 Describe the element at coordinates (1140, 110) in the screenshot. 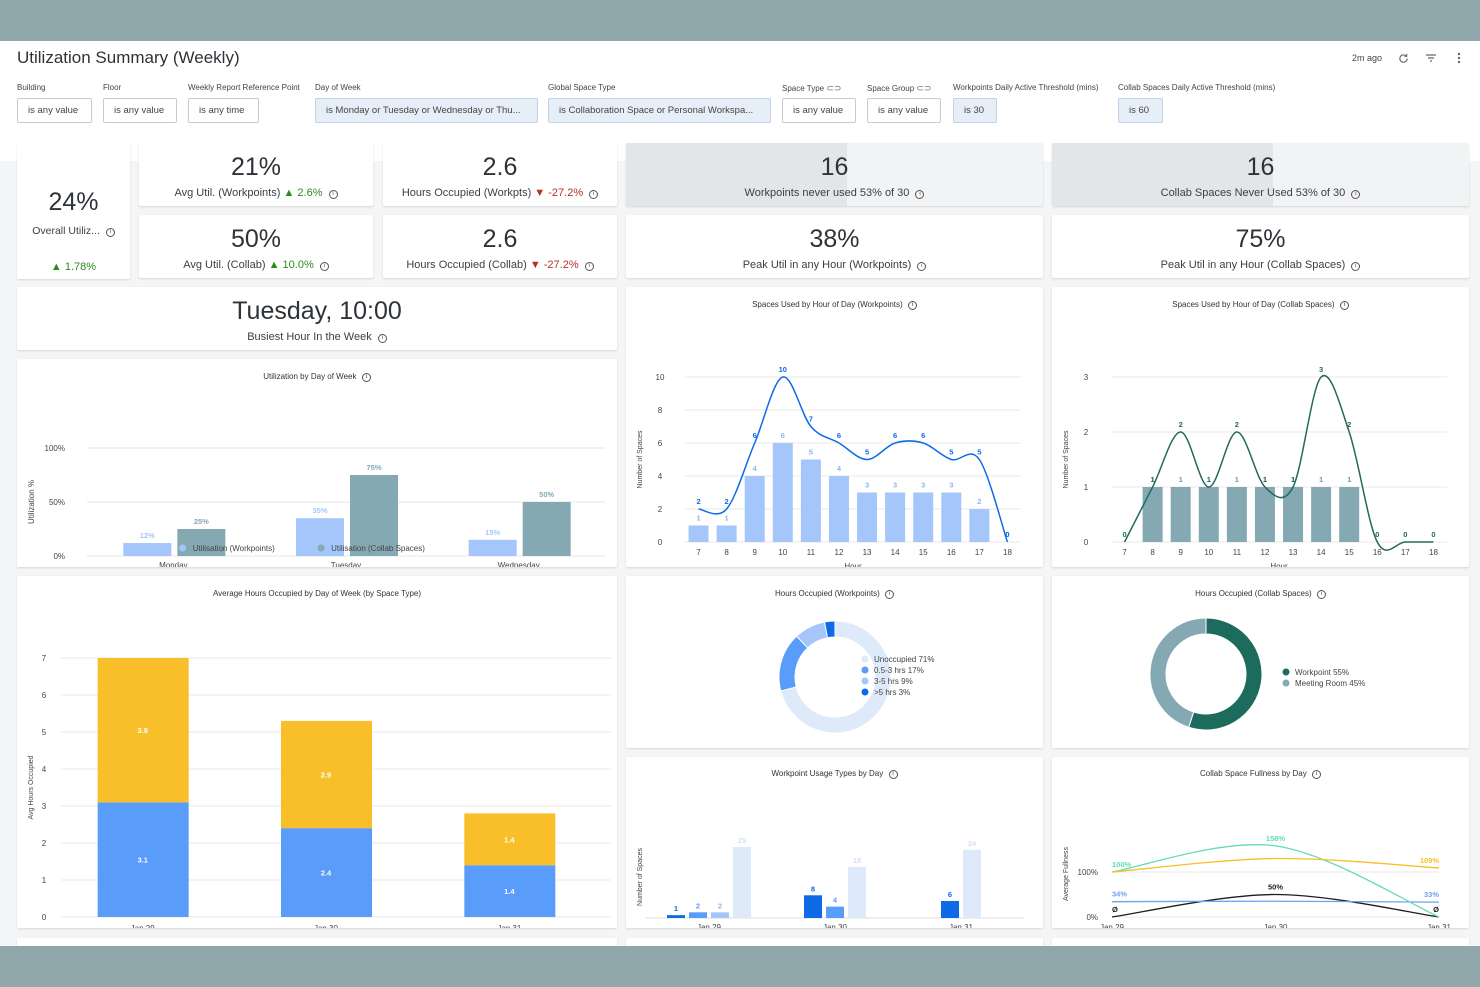

I see `filter-collab-threshold: is 60` at that location.